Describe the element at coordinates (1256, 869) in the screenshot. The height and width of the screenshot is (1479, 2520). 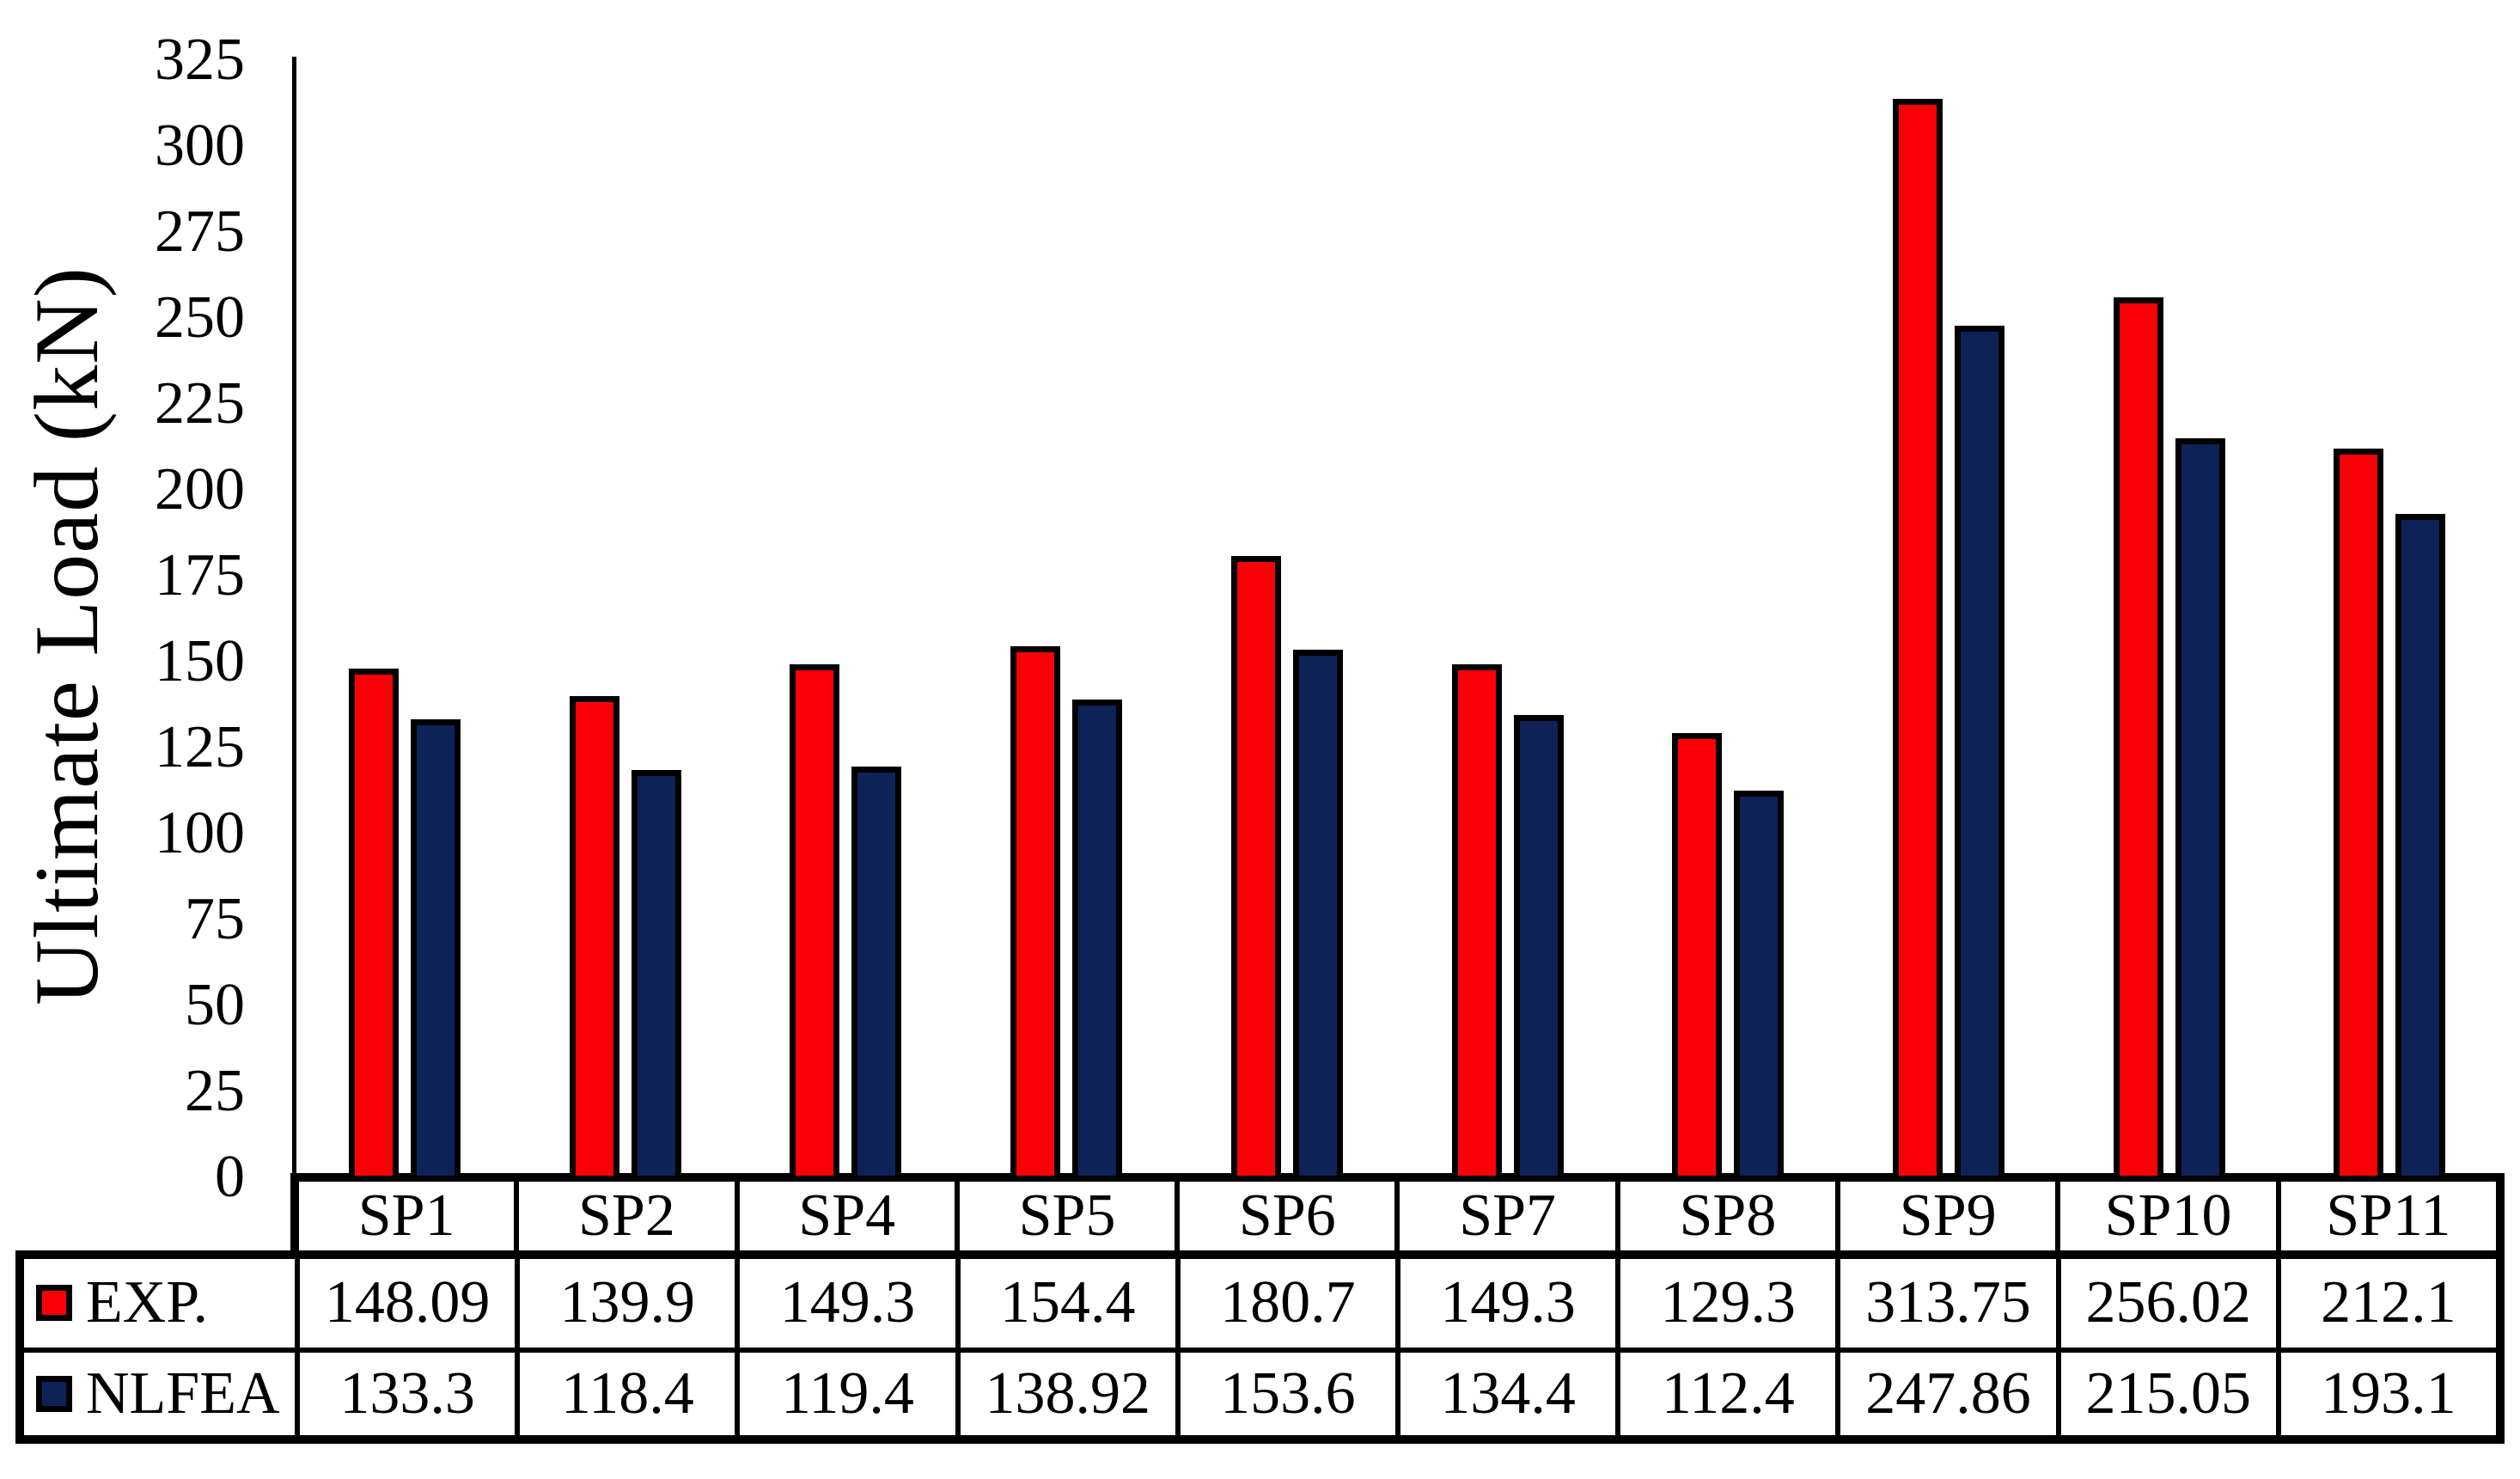
I see `bar-exp-sp6` at that location.